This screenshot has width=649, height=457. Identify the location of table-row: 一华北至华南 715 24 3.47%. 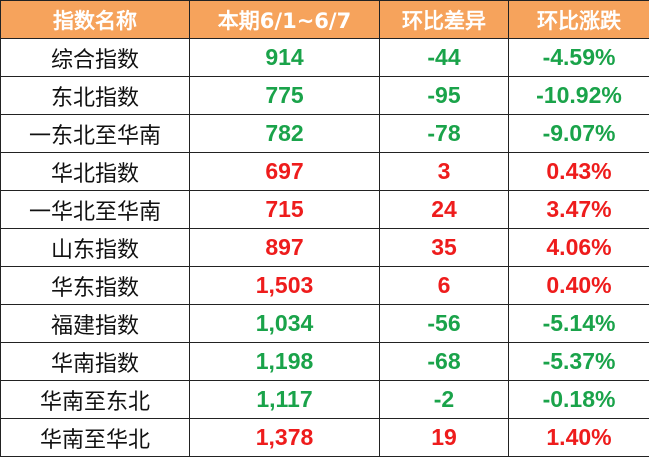
(324, 209).